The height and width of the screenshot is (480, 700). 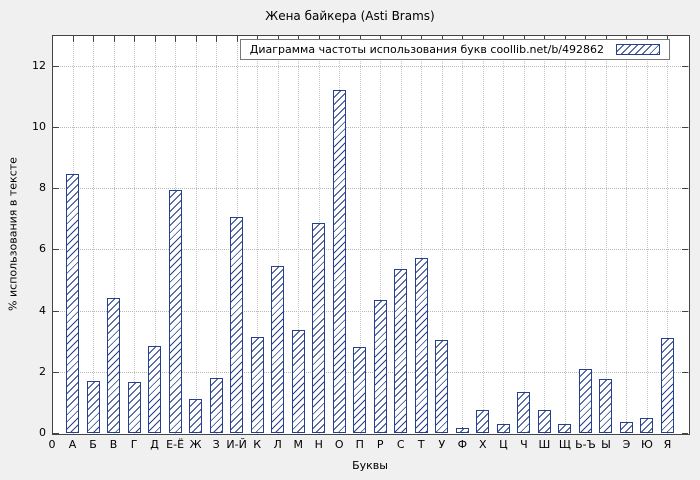 I want to click on x-tick-label: Э, so click(x=626, y=444).